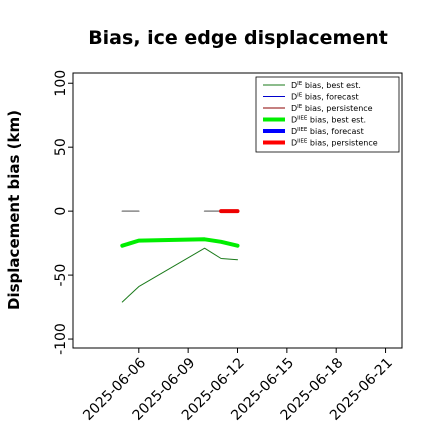  What do you see at coordinates (325, 97) in the screenshot?
I see `legend-entry-label: DIE bias, forecast` at bounding box center [325, 97].